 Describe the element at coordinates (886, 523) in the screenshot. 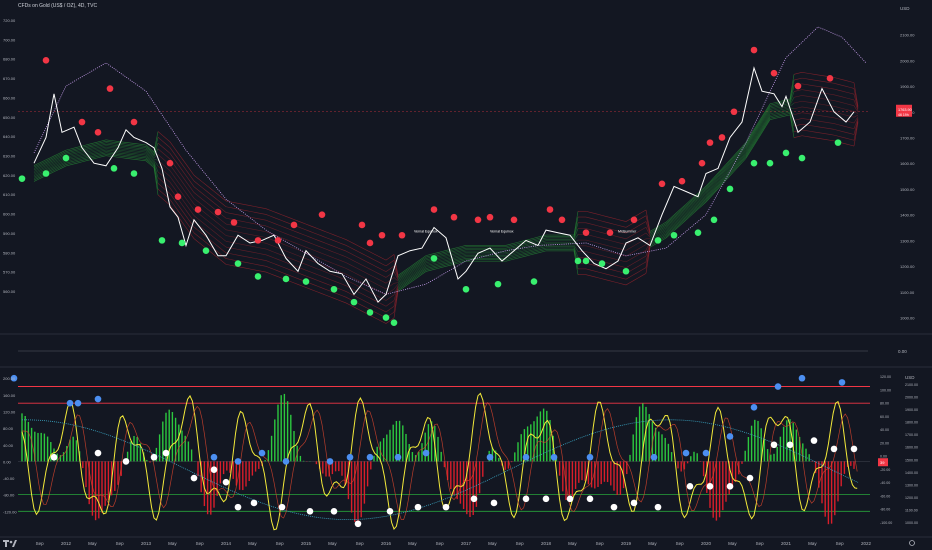

I see `osc-right-axis-tick: -100.00` at that location.